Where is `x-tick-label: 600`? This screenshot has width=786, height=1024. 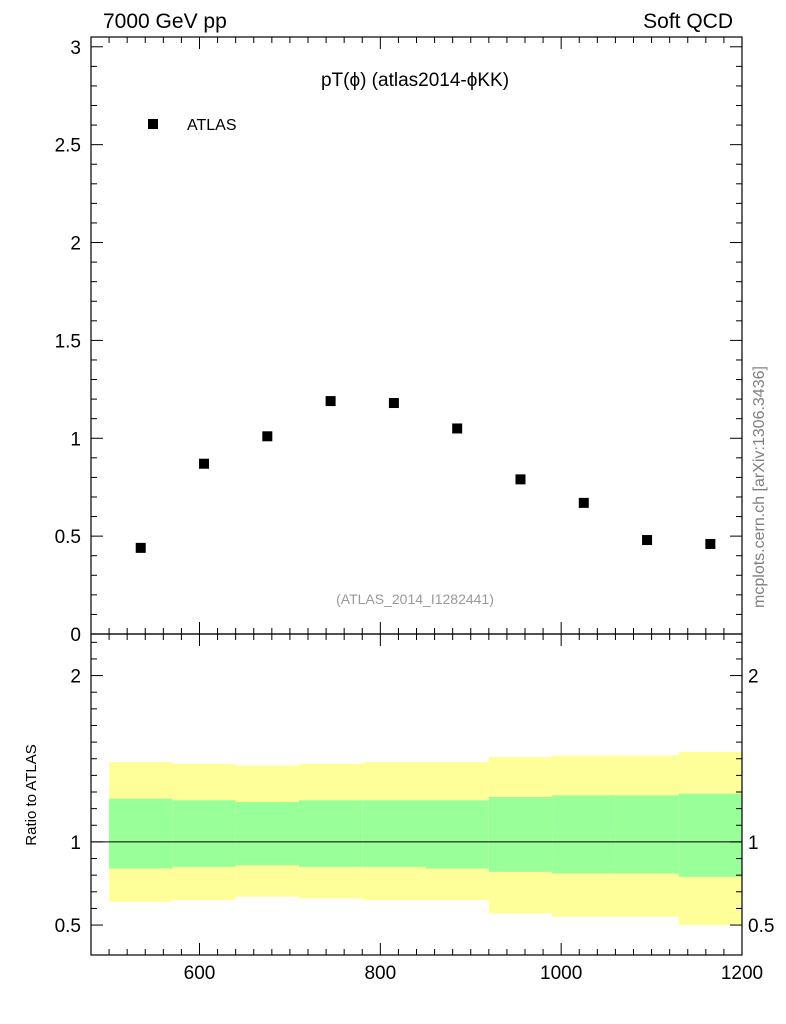
x-tick-label: 600 is located at coordinates (200, 973).